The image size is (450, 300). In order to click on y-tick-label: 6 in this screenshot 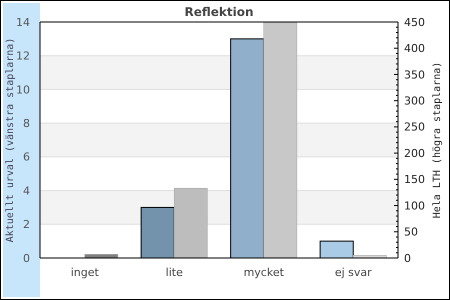, I will do `click(26, 157)`.